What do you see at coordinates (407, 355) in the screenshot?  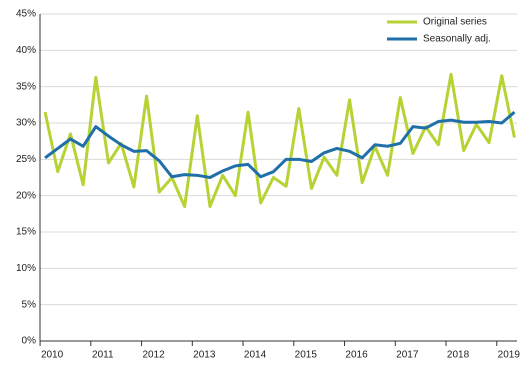 I see `x-tick-label: 2017` at bounding box center [407, 355].